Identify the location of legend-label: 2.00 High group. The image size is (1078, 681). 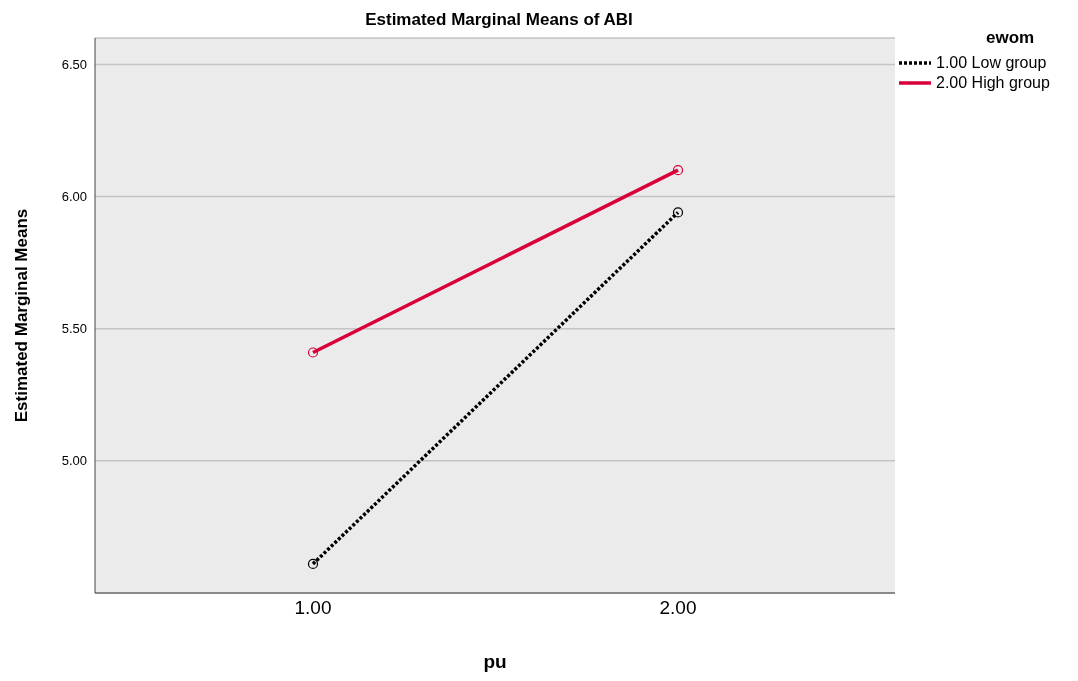
(993, 83).